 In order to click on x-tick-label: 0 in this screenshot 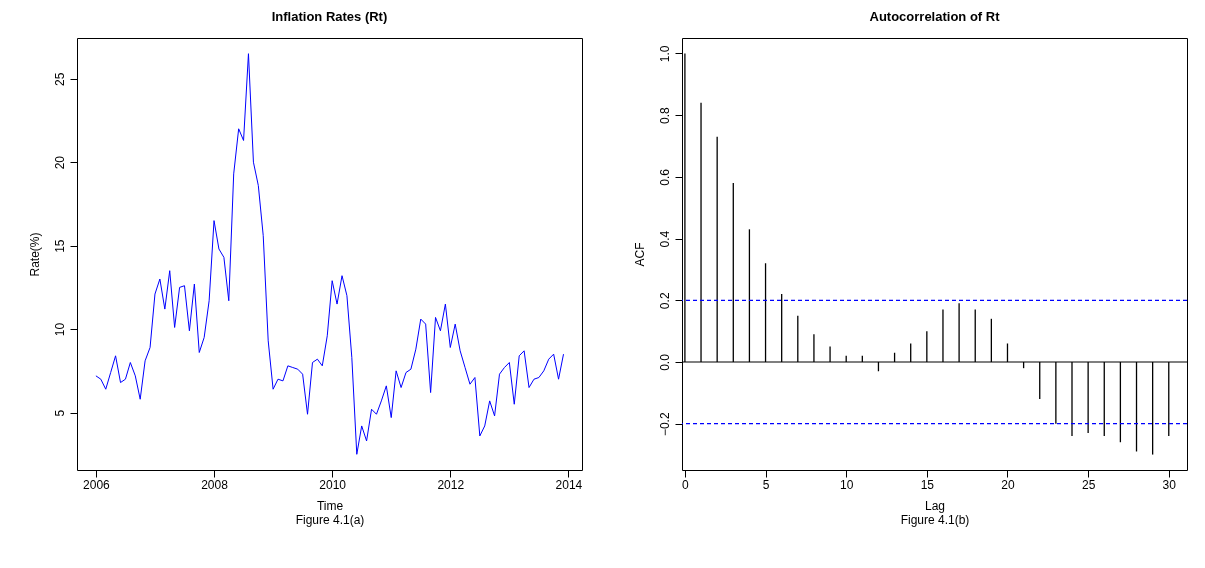, I will do `click(686, 484)`.